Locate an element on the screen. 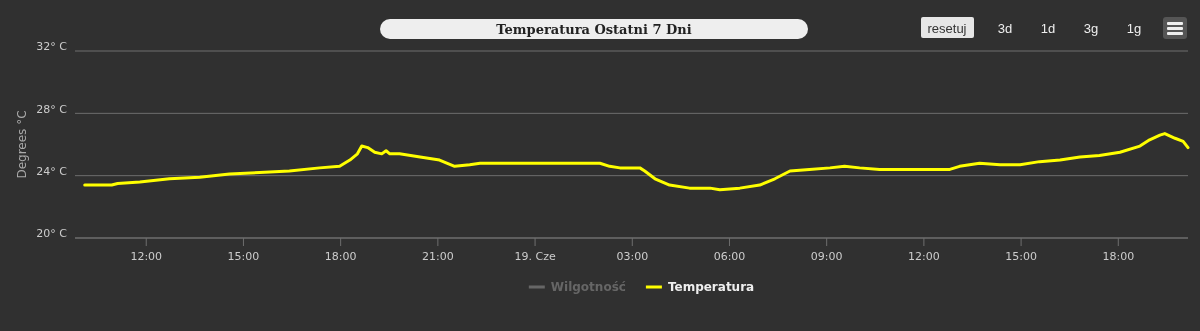  x-tick-label: 06:00 is located at coordinates (729, 256).